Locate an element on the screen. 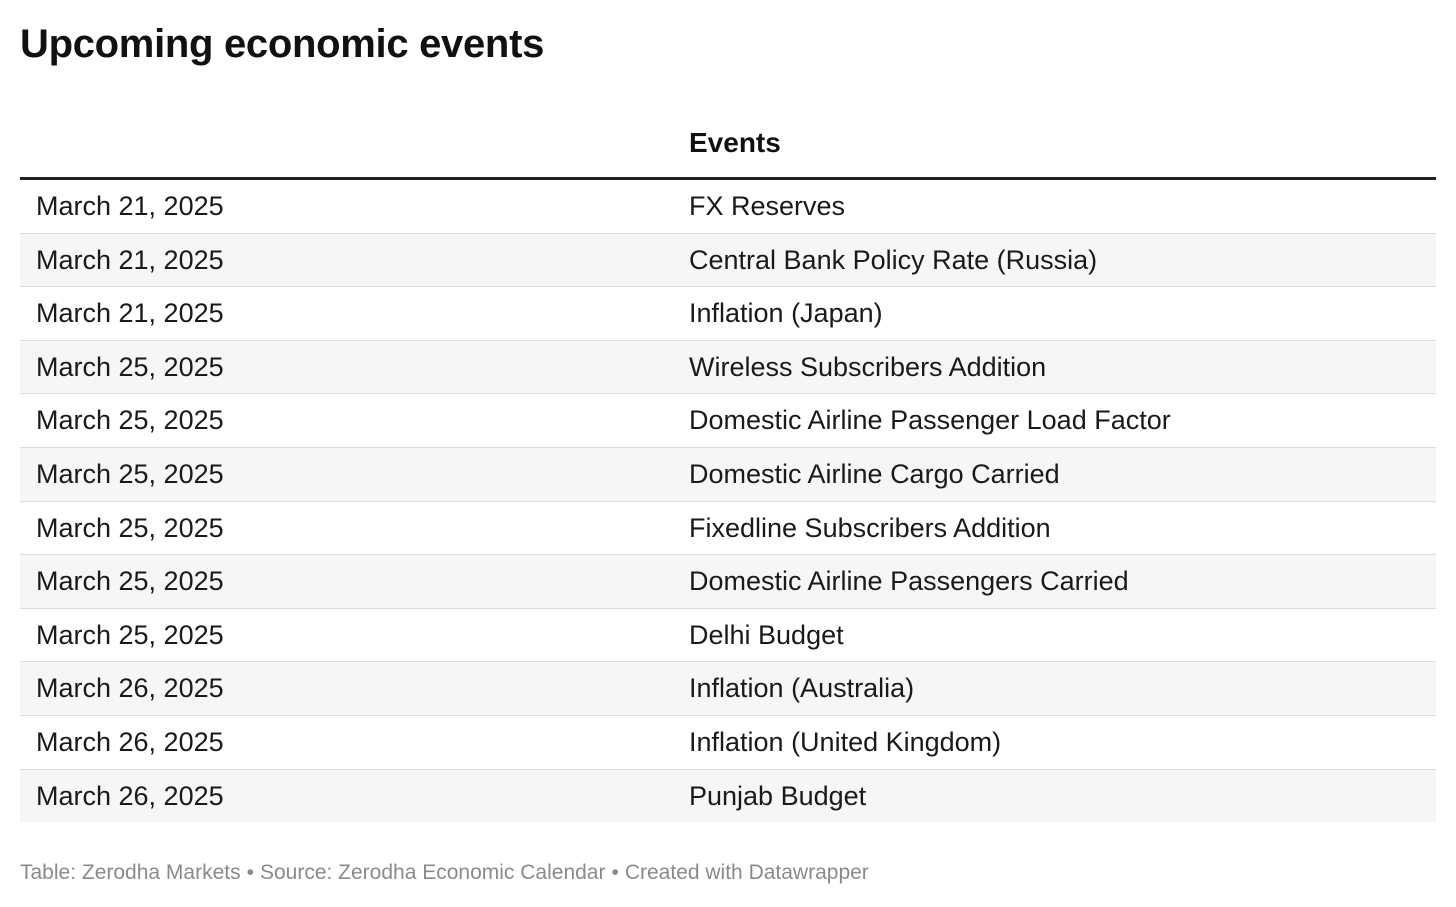  page-title: Upcoming economic events is located at coordinates (282, 44).